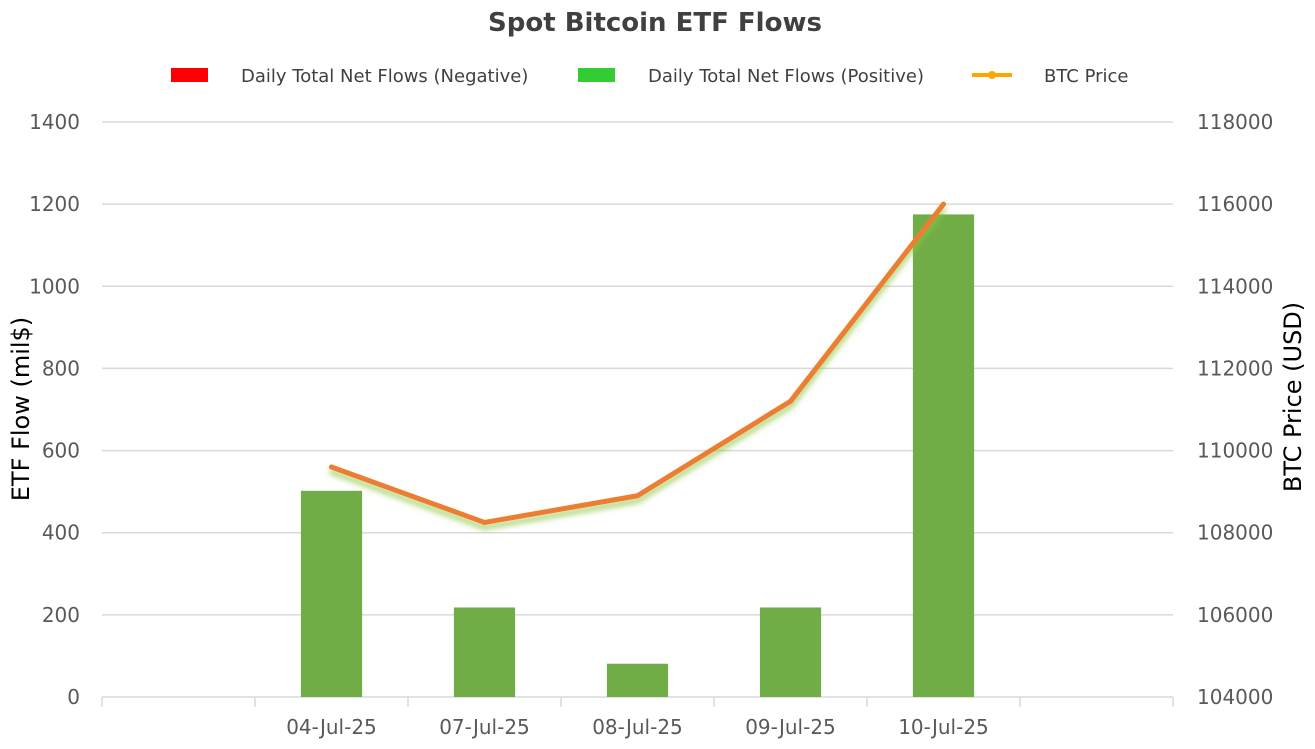 The height and width of the screenshot is (749, 1315). What do you see at coordinates (1235, 122) in the screenshot?
I see `y-tick-label-right: 118000` at bounding box center [1235, 122].